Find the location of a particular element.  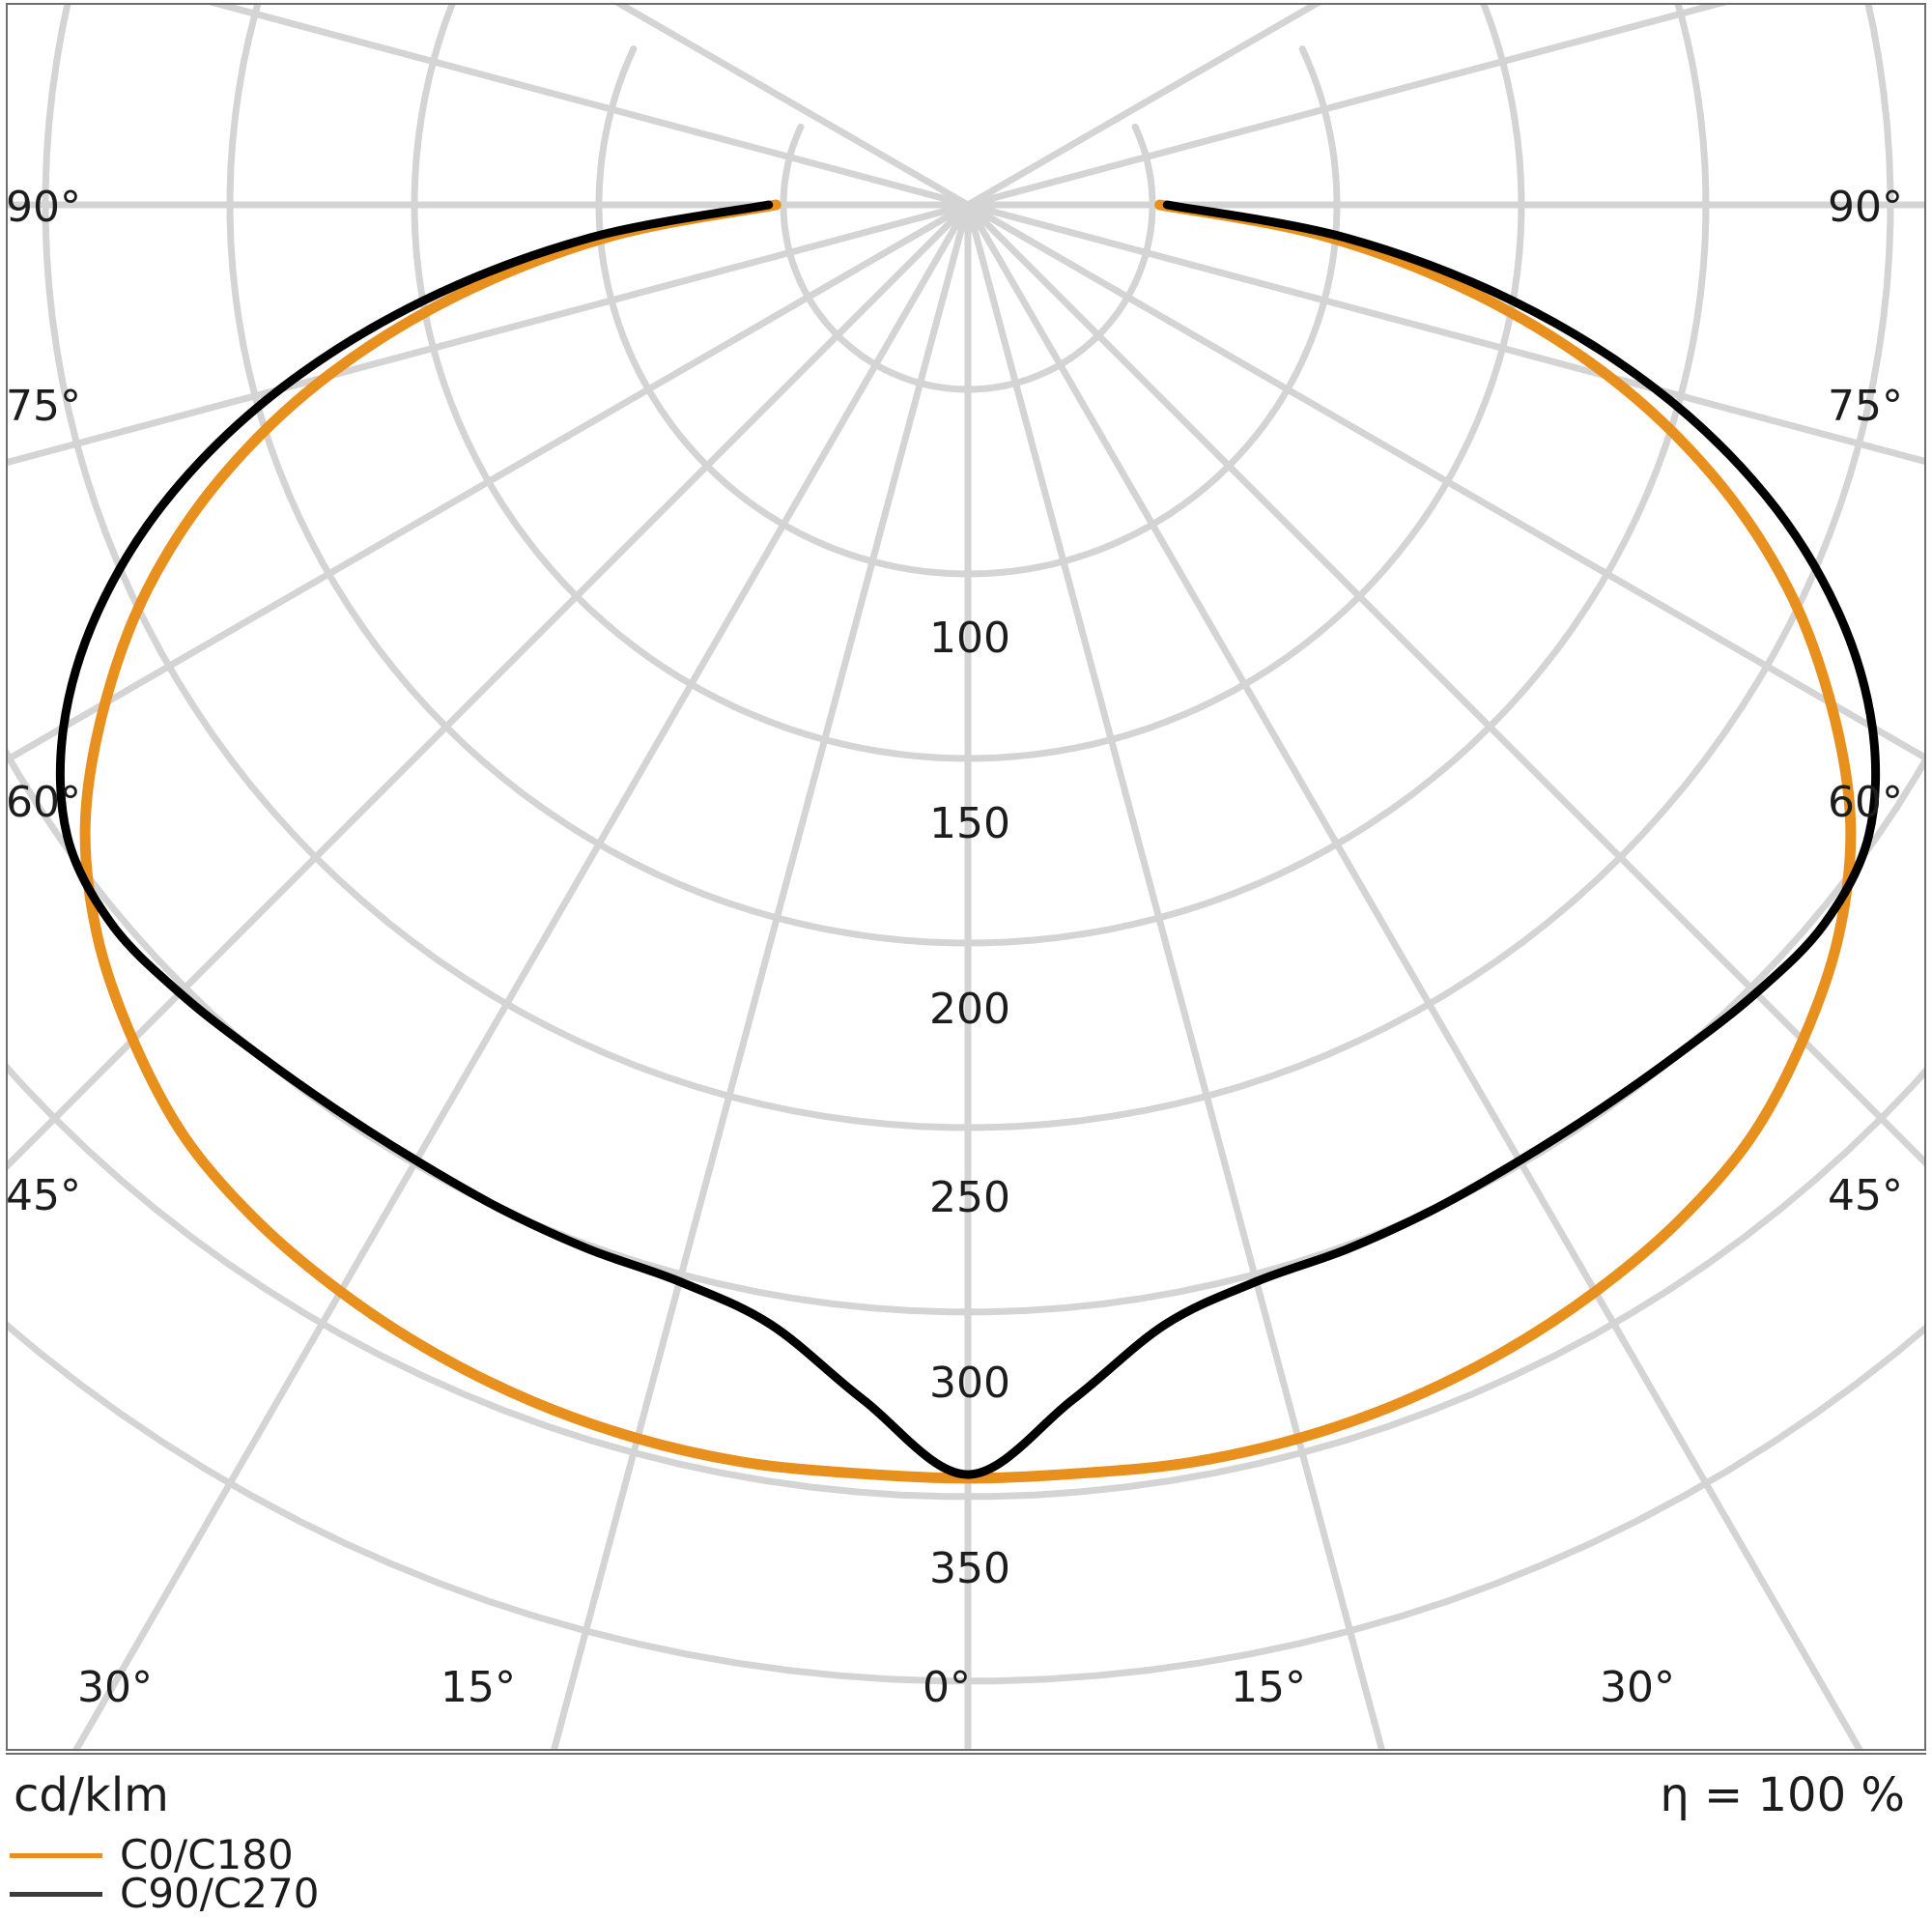

footer-divider is located at coordinates (966, 1754).